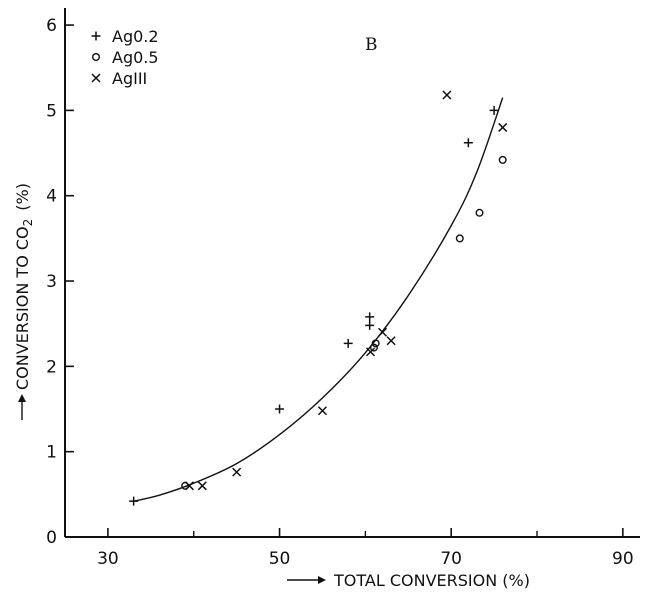  I want to click on y-axis-label-subscript: 2, so click(28, 223).